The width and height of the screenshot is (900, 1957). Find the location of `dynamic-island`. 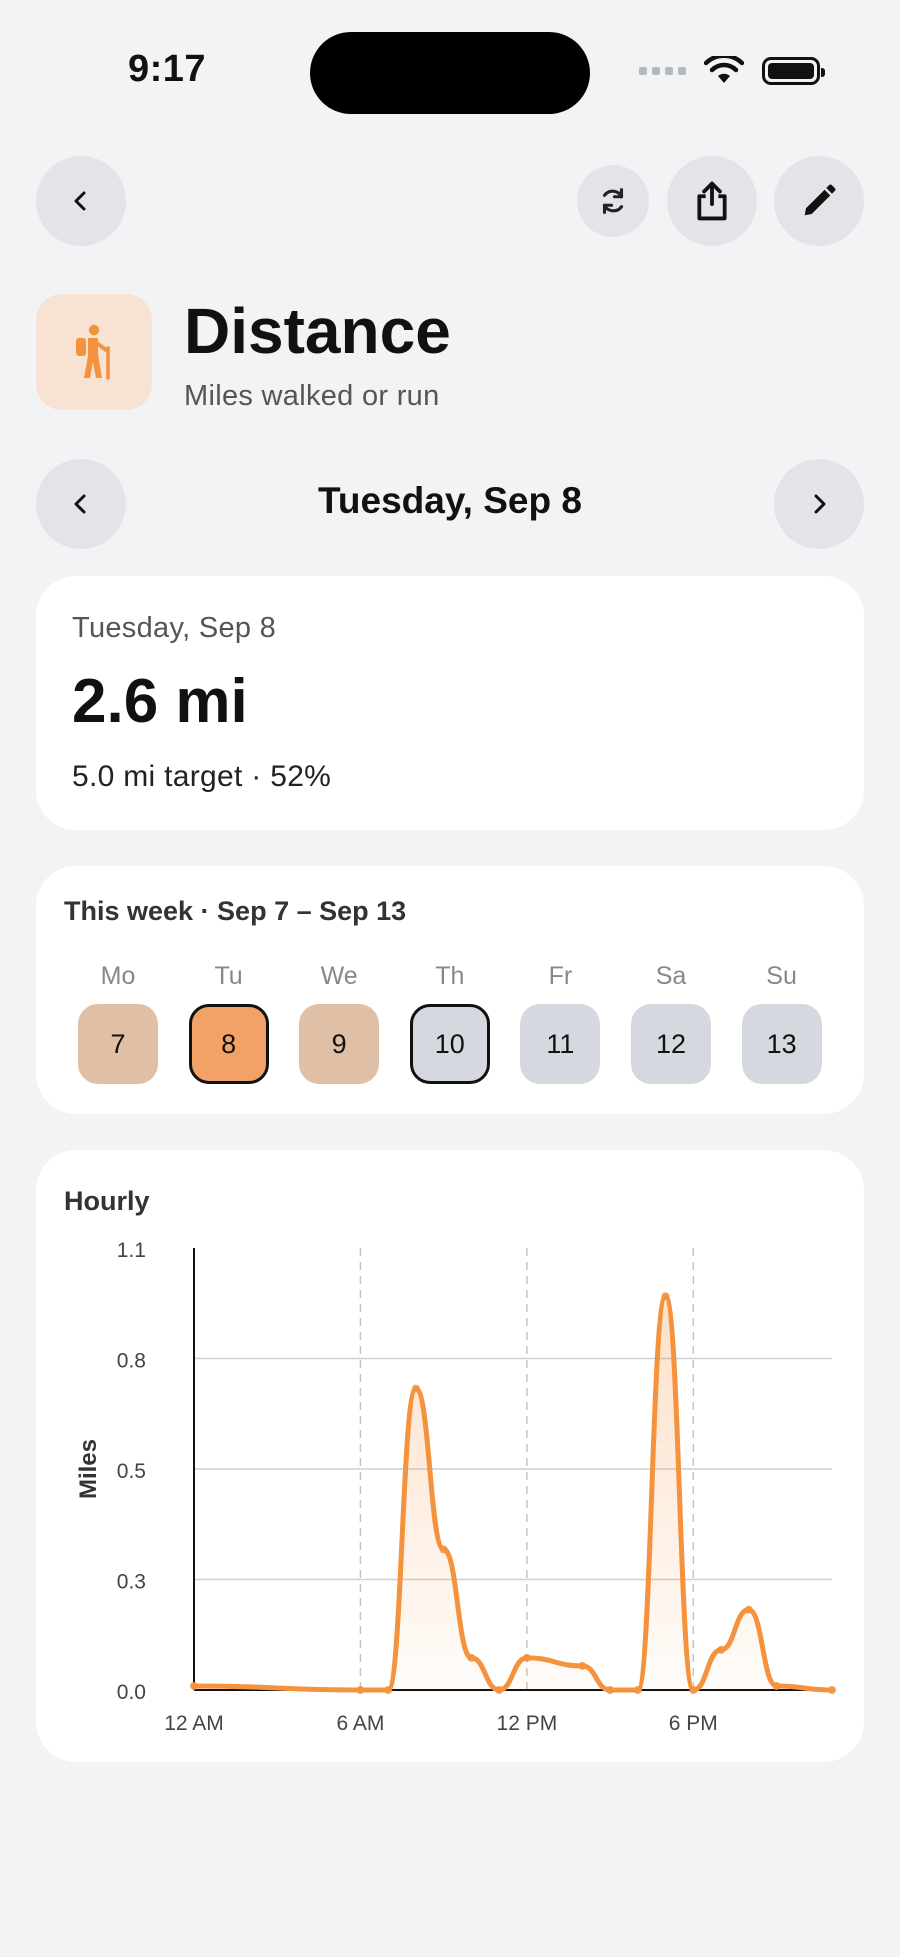

dynamic-island is located at coordinates (450, 73).